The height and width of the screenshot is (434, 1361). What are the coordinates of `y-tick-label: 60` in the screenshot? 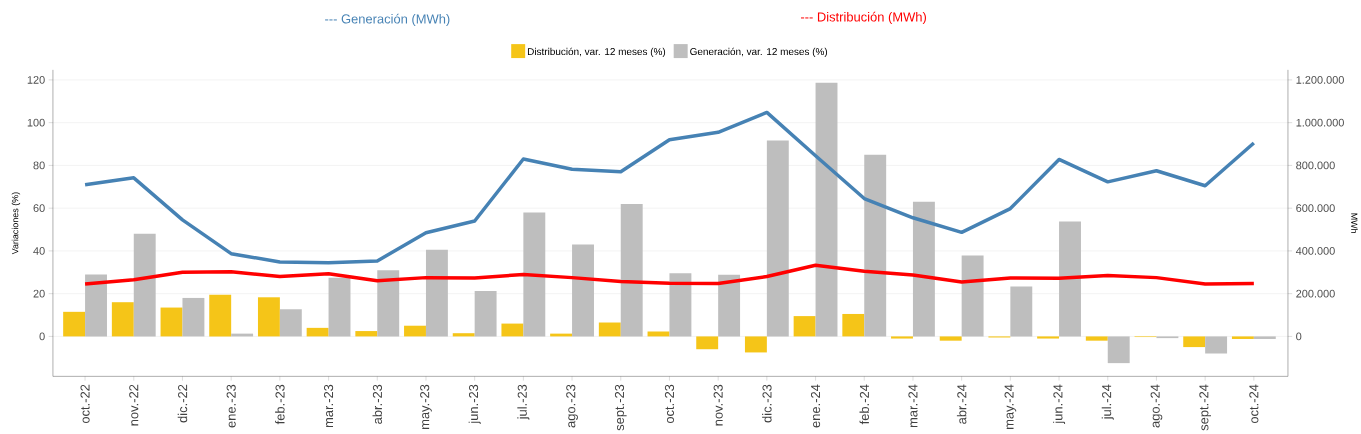 It's located at (39, 208).